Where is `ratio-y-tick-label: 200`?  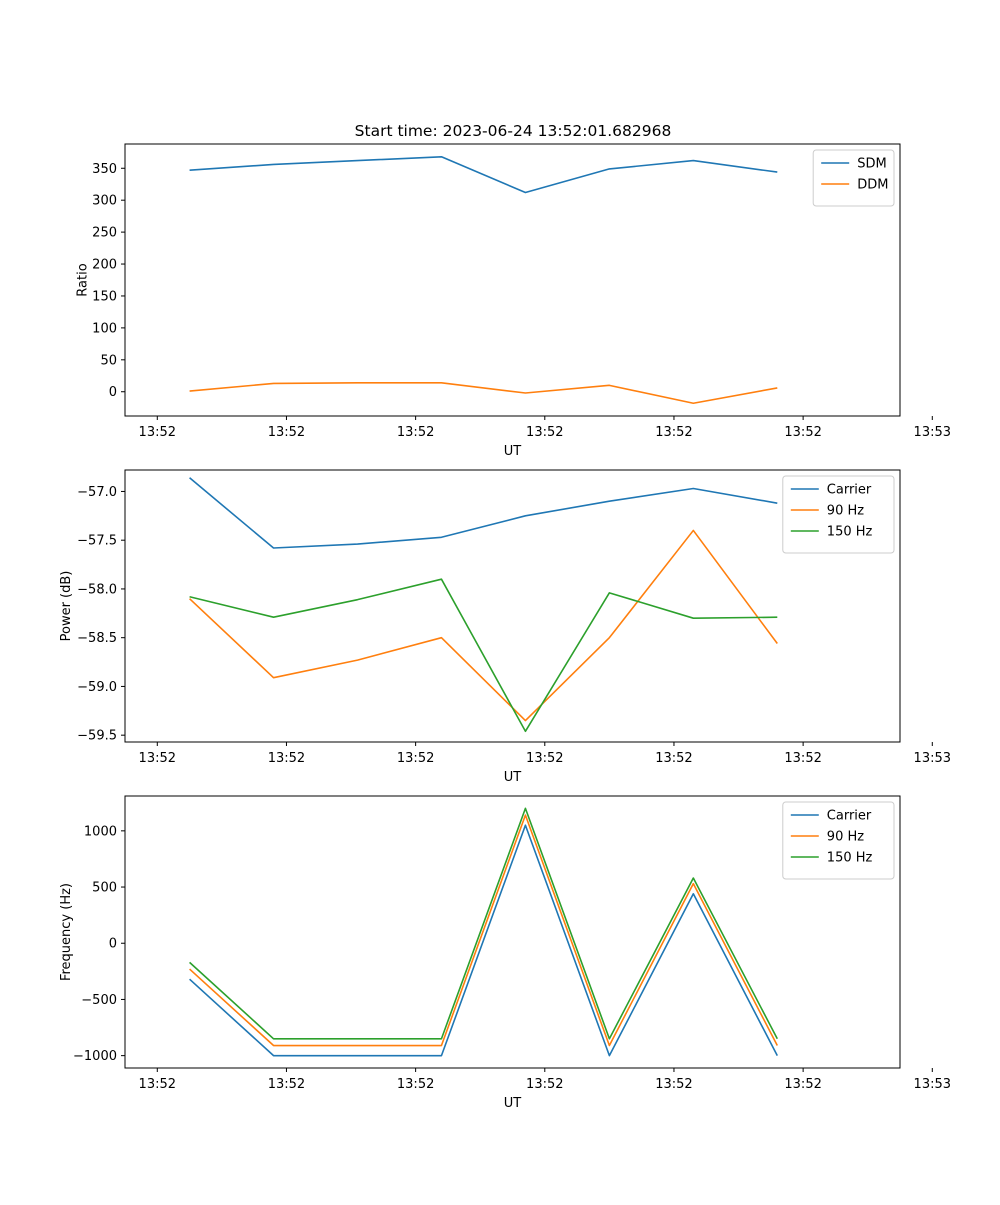 ratio-y-tick-label: 200 is located at coordinates (104, 265).